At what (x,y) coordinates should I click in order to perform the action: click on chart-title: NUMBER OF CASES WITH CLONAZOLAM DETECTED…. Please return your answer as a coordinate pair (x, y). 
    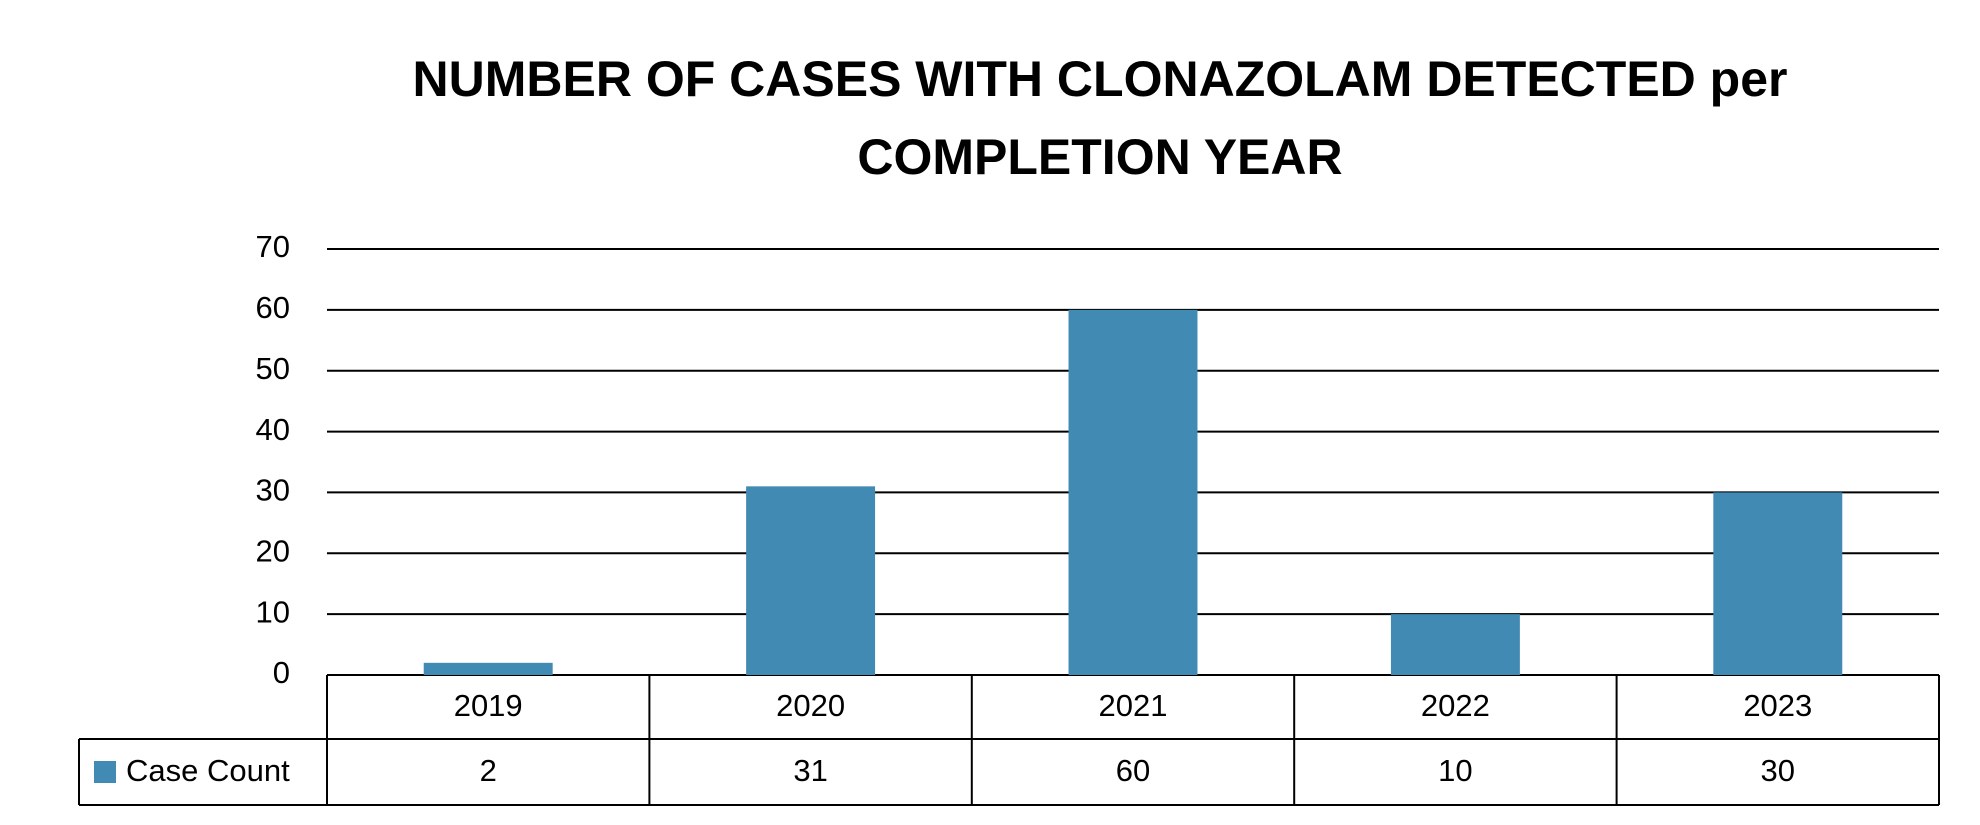
    Looking at the image, I should click on (1100, 118).